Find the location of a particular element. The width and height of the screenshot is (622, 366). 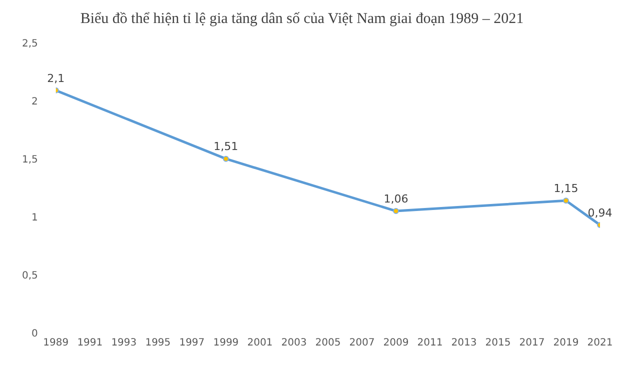

x-tick-label: 1997 is located at coordinates (192, 343).